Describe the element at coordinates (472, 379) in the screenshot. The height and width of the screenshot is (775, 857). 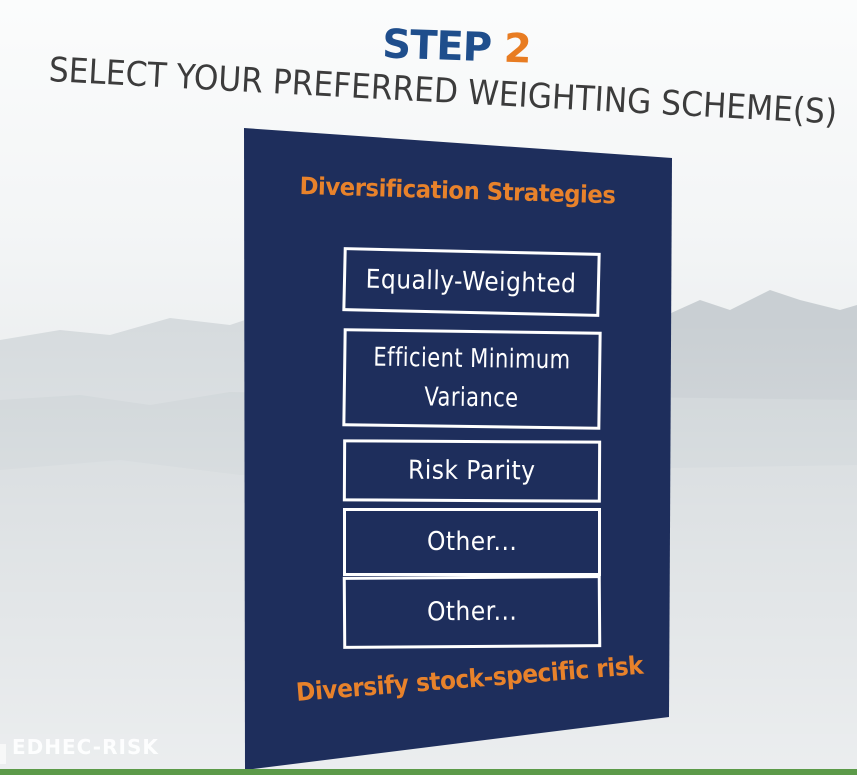
I see `option-efficient-minimum-variance: Efficient Minimum Variance` at that location.